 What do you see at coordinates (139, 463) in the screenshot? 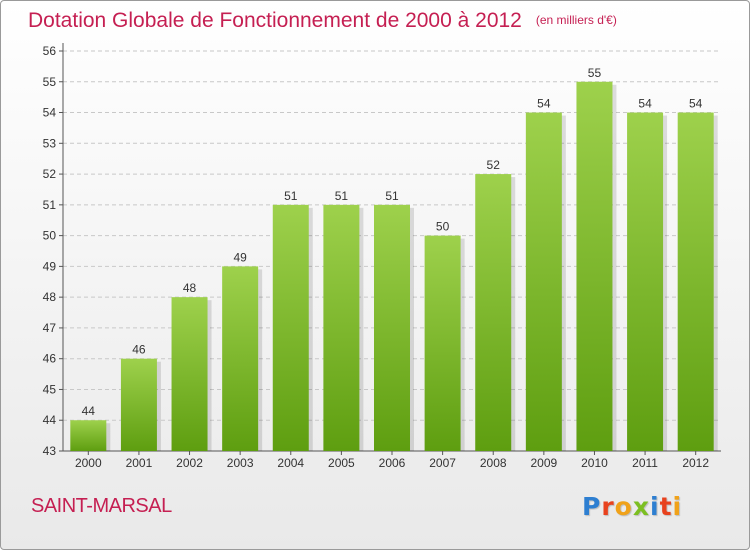
I see `x-tick-label: 2001` at bounding box center [139, 463].